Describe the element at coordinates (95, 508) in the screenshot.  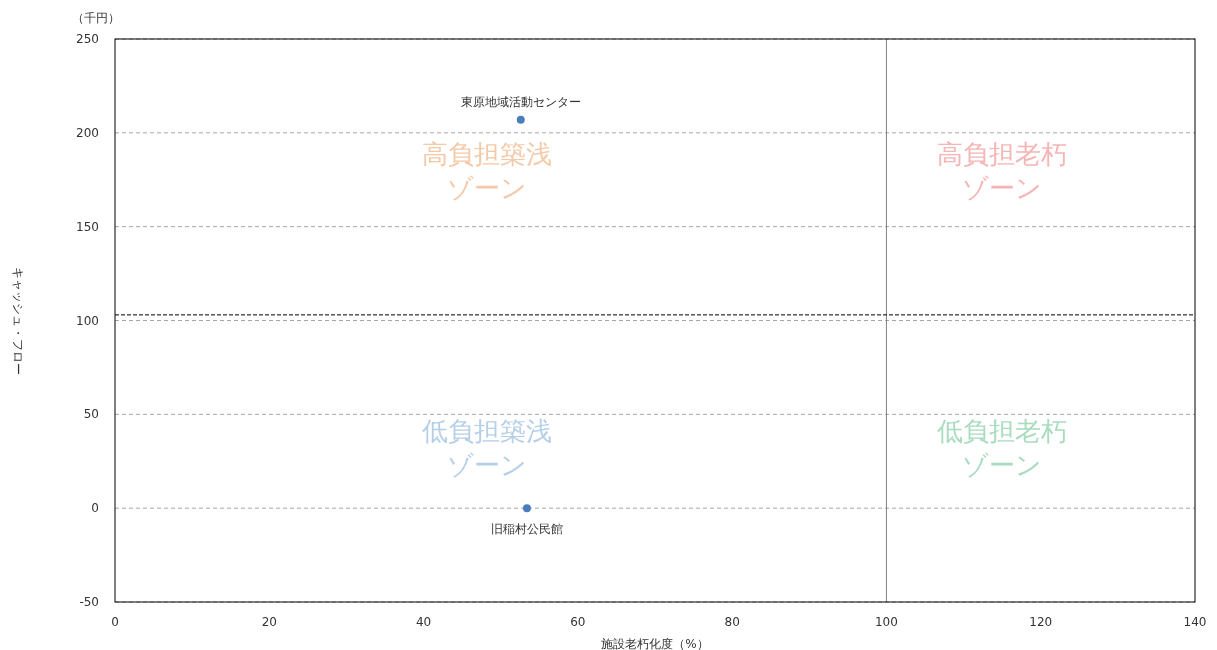
I see `y-tick-label: 0` at that location.